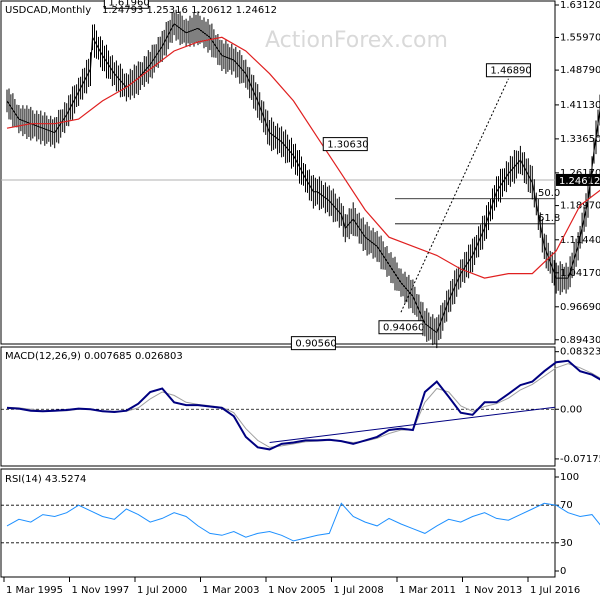 The image size is (600, 600). What do you see at coordinates (569, 477) in the screenshot?
I see `rsi-tick-label: 100` at bounding box center [569, 477].